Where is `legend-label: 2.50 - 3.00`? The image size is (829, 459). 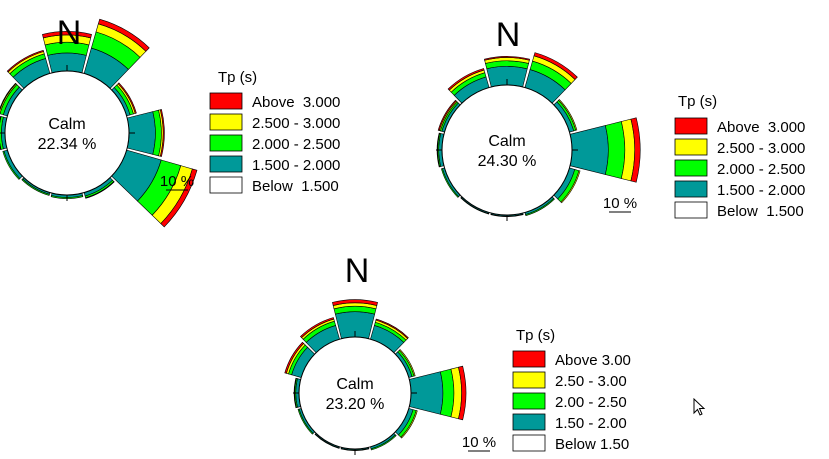
legend-label: 2.50 - 3.00 is located at coordinates (591, 381).